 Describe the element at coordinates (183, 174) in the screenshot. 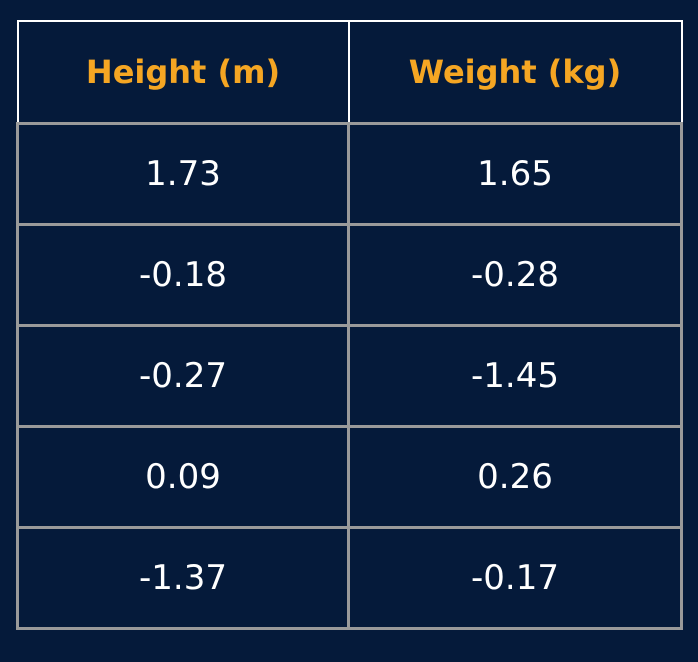

I see `height-cell: 1.73` at that location.